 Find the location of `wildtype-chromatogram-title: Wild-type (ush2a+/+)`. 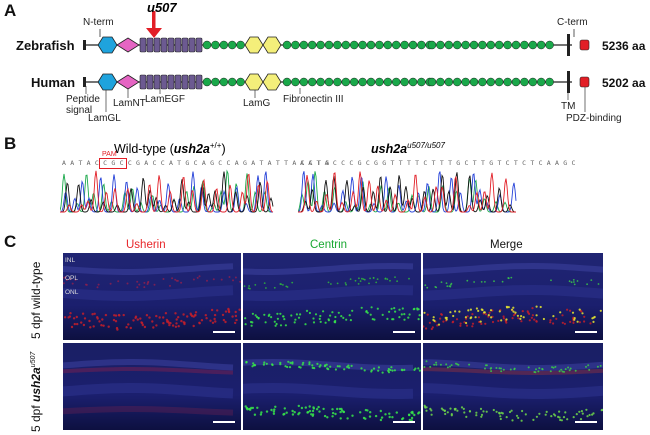

wildtype-chromatogram-title: Wild-type (ush2a+/+) is located at coordinates (170, 149).